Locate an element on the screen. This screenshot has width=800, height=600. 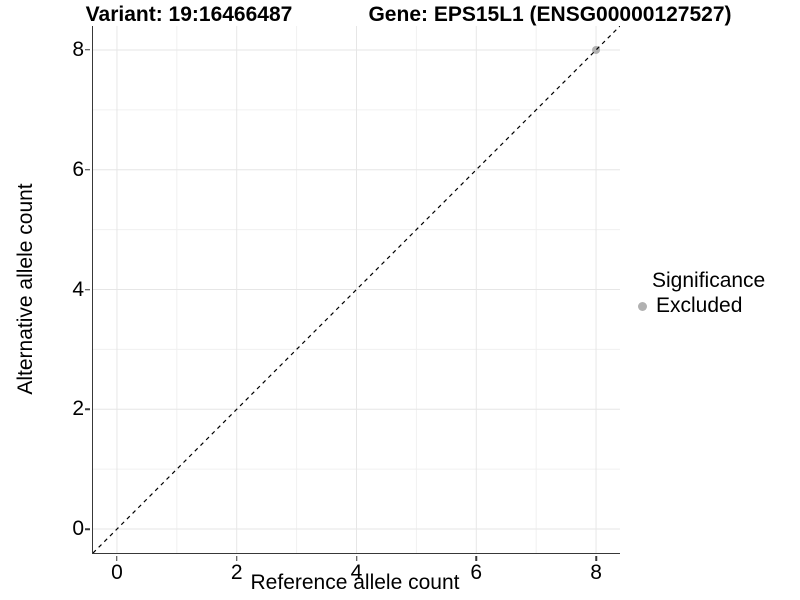
y-axis-tick-label: 4 is located at coordinates (78, 289).